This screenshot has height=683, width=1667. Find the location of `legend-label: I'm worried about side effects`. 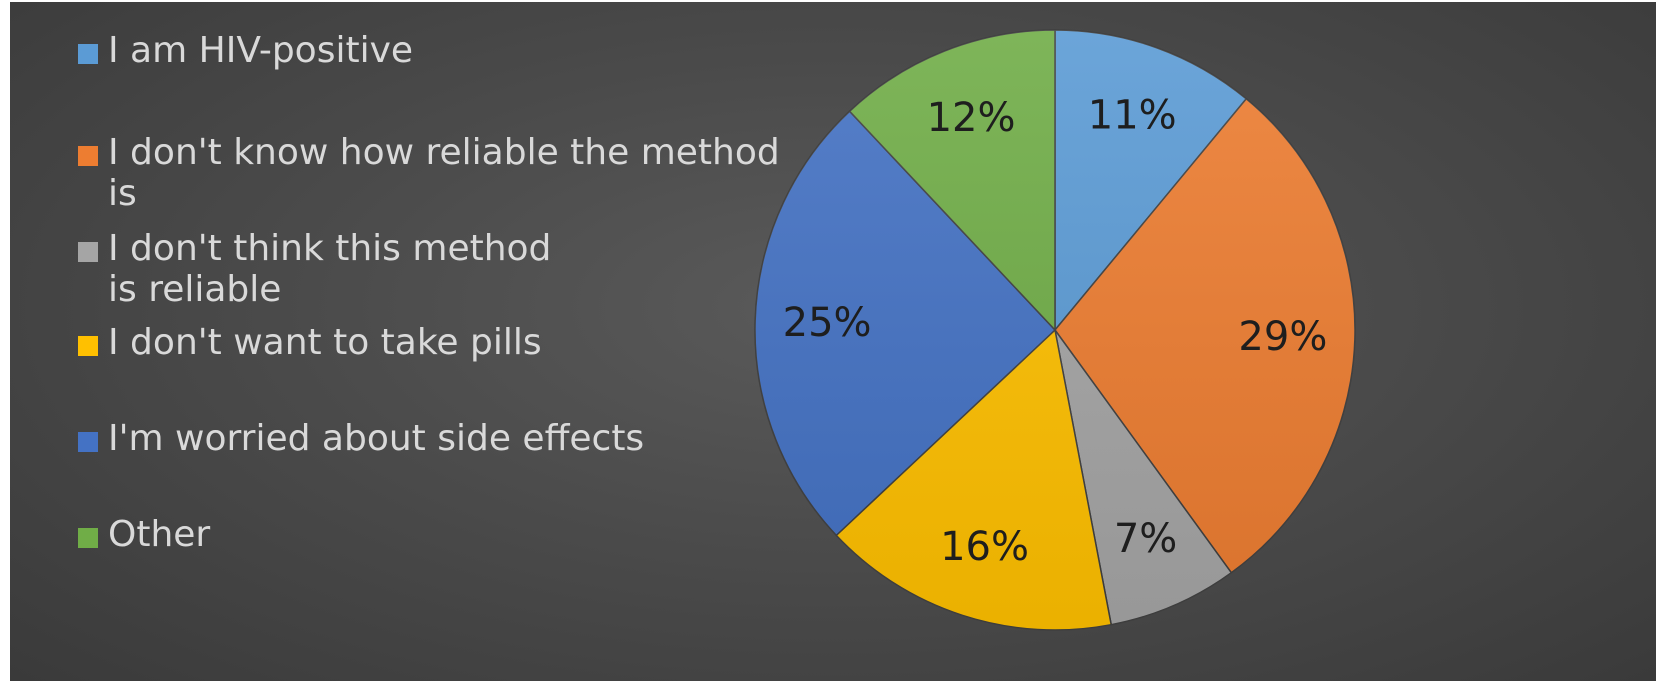

legend-label: I'm worried about side effects is located at coordinates (376, 438).